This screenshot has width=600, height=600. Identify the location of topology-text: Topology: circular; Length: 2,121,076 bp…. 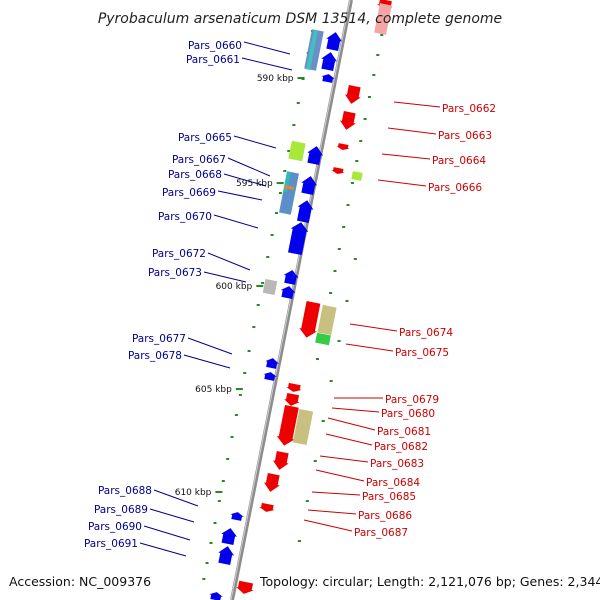
(429, 581).